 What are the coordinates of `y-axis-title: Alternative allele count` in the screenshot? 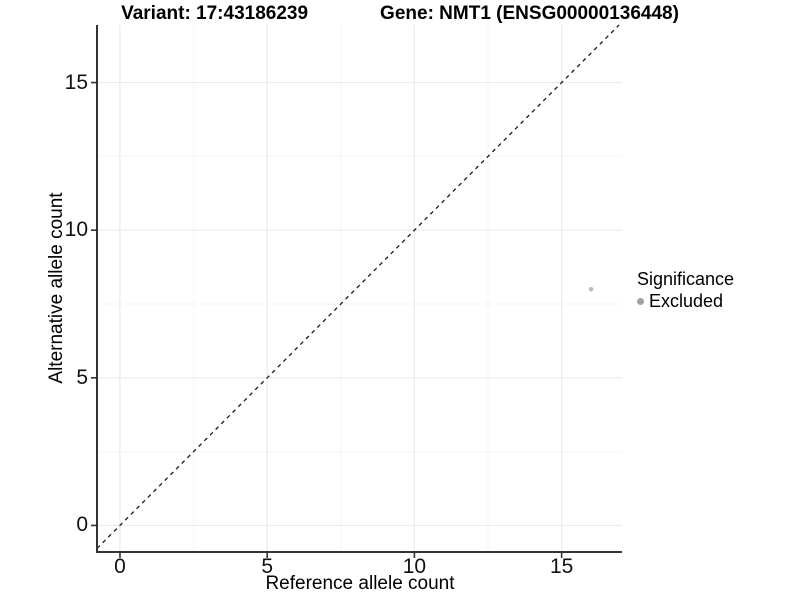 It's located at (56, 288).